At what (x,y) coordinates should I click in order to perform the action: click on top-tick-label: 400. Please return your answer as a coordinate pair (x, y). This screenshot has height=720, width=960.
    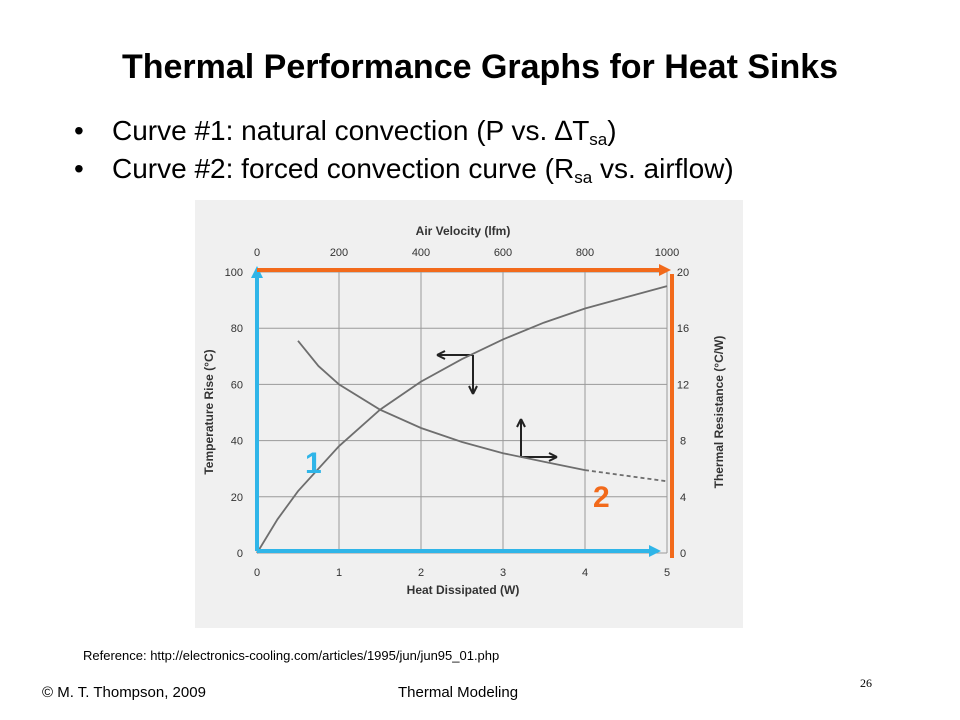
    Looking at the image, I should click on (421, 253).